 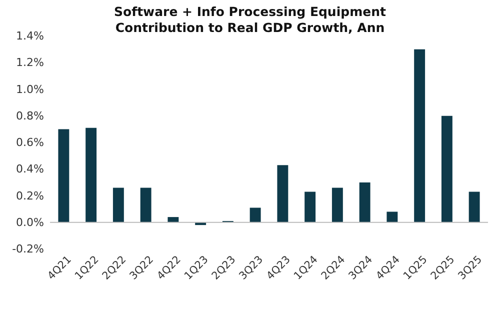 I want to click on y-tick-label: 0.0%, so click(x=30, y=222).